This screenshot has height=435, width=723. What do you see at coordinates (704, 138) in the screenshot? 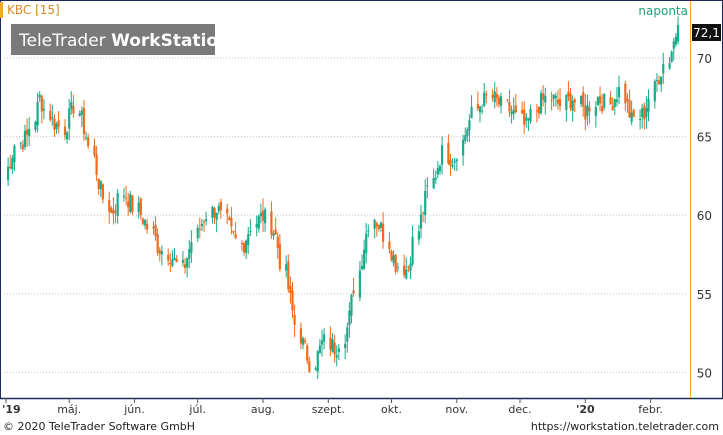
I see `y-tick-label: 65` at bounding box center [704, 138].